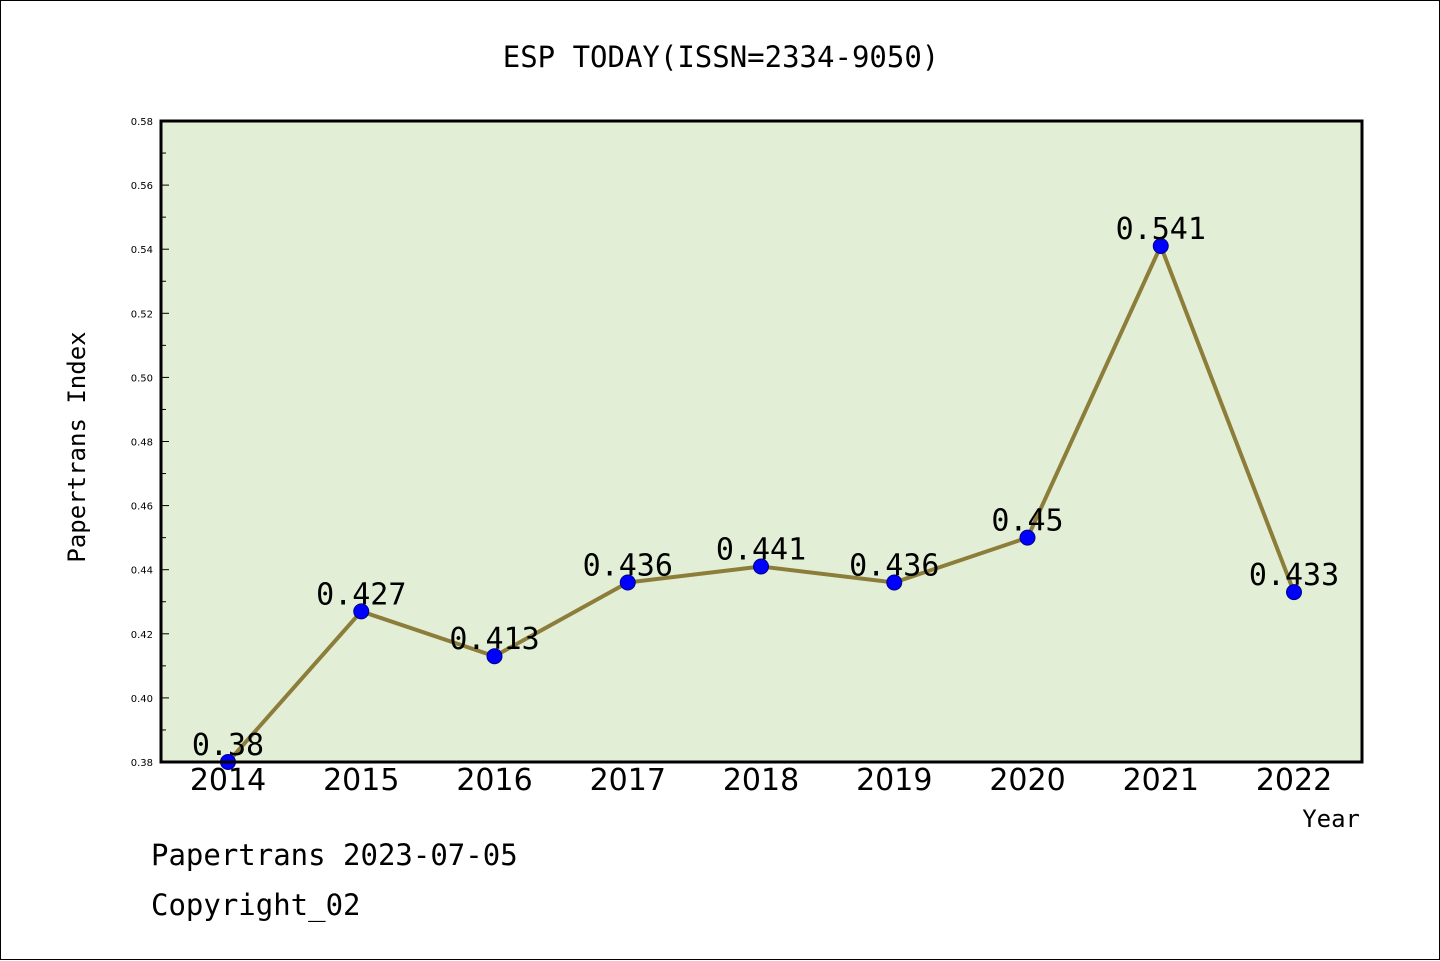  What do you see at coordinates (142, 186) in the screenshot?
I see `y-tick-label: 0.56` at bounding box center [142, 186].